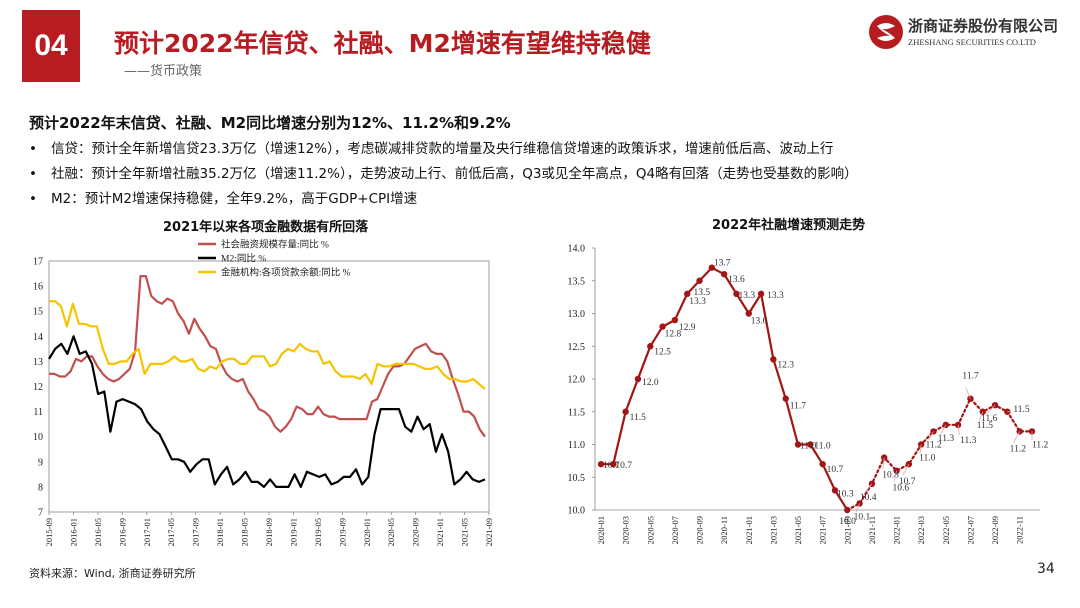 This screenshot has height=608, width=1080. I want to click on left-x-tick-label: 2015-09, so click(49, 532).